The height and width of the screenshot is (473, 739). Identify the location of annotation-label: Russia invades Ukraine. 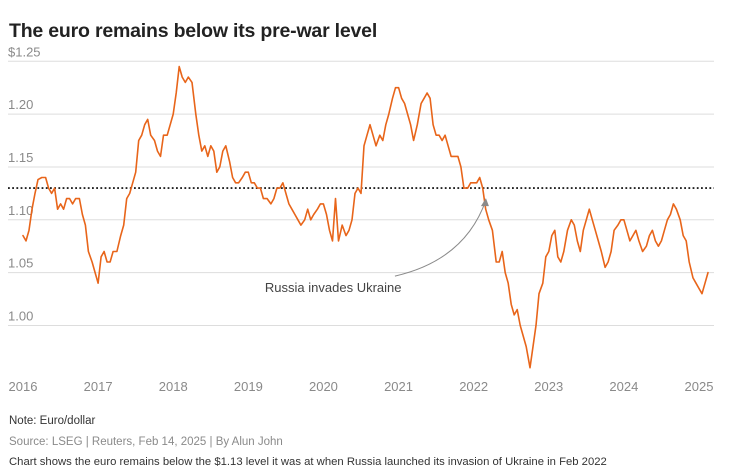
(333, 287).